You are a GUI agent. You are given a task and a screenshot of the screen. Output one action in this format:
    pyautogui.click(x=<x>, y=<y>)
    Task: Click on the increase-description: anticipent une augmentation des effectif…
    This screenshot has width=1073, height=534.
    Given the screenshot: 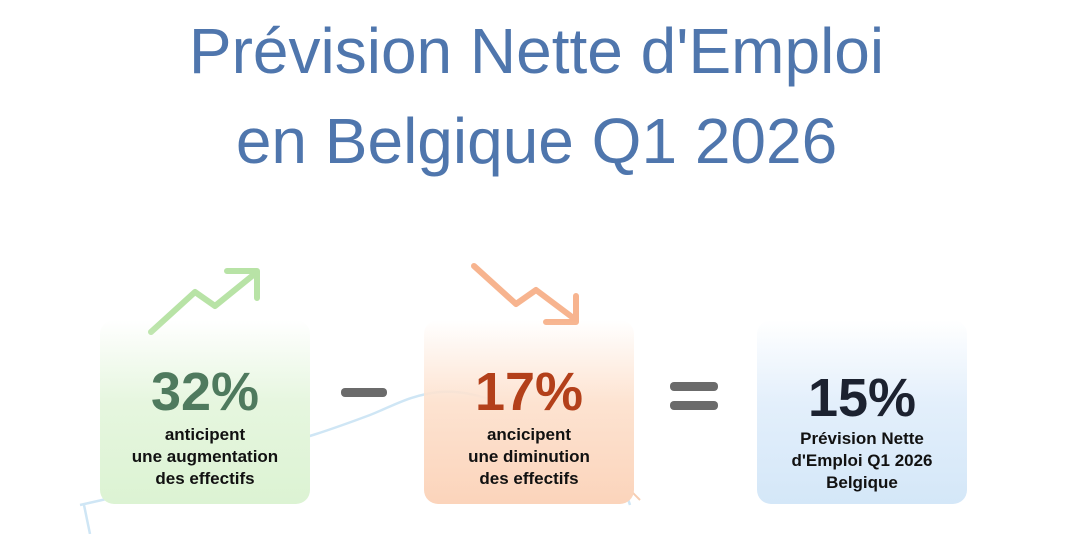 What is the action you would take?
    pyautogui.click(x=205, y=457)
    